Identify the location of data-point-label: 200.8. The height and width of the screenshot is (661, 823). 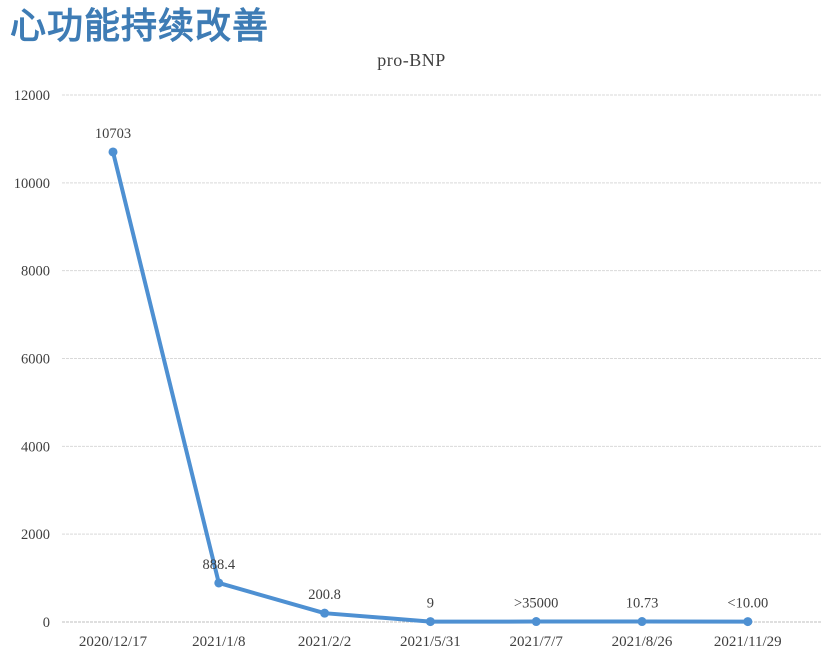
(324, 595).